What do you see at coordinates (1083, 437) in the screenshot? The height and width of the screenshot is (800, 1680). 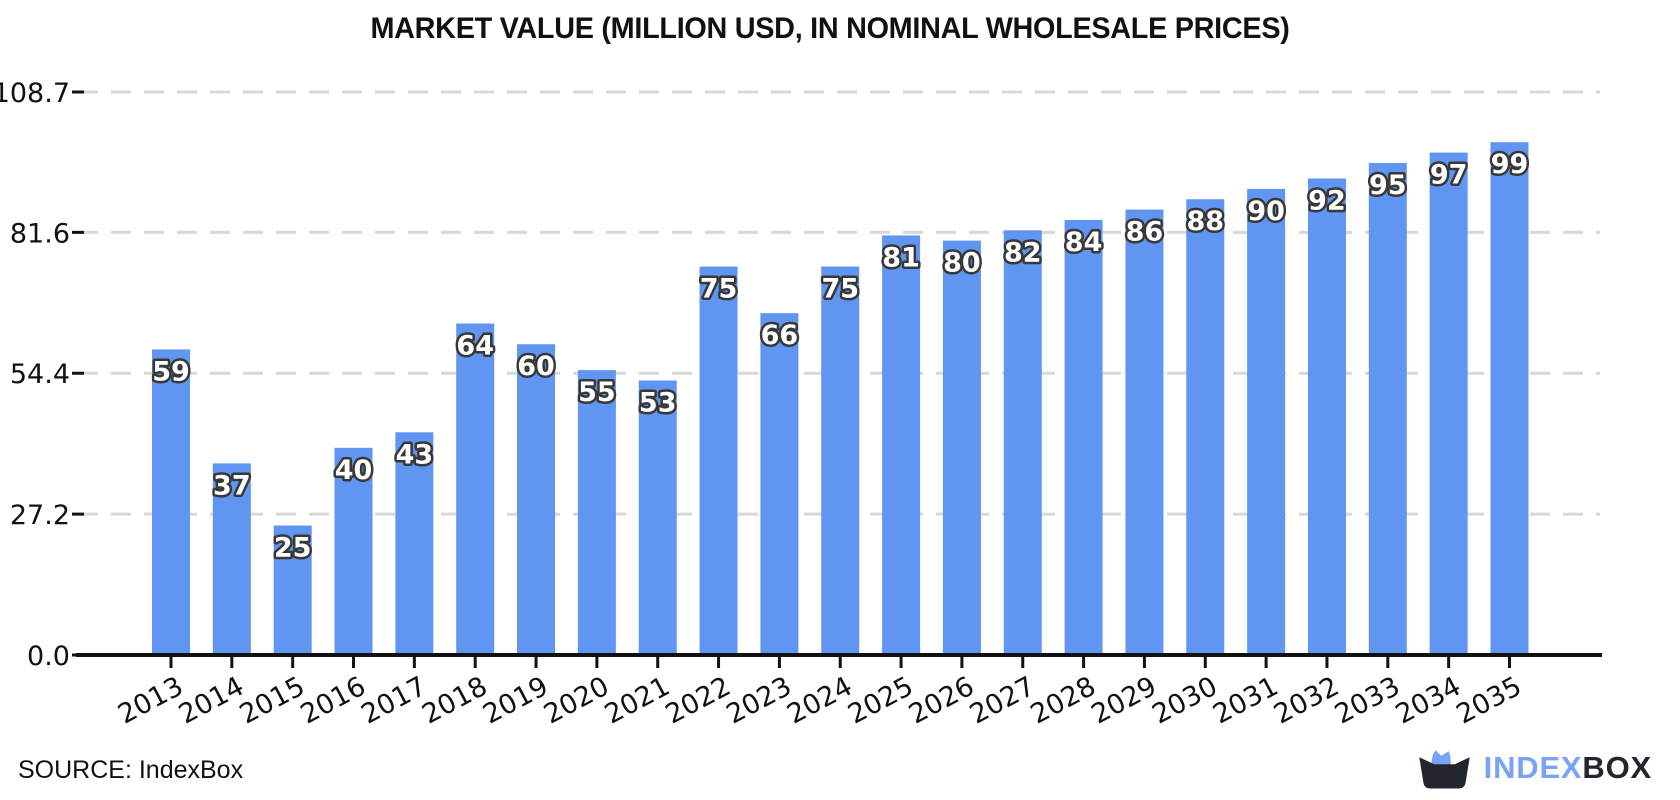 I see `bar-2028` at bounding box center [1083, 437].